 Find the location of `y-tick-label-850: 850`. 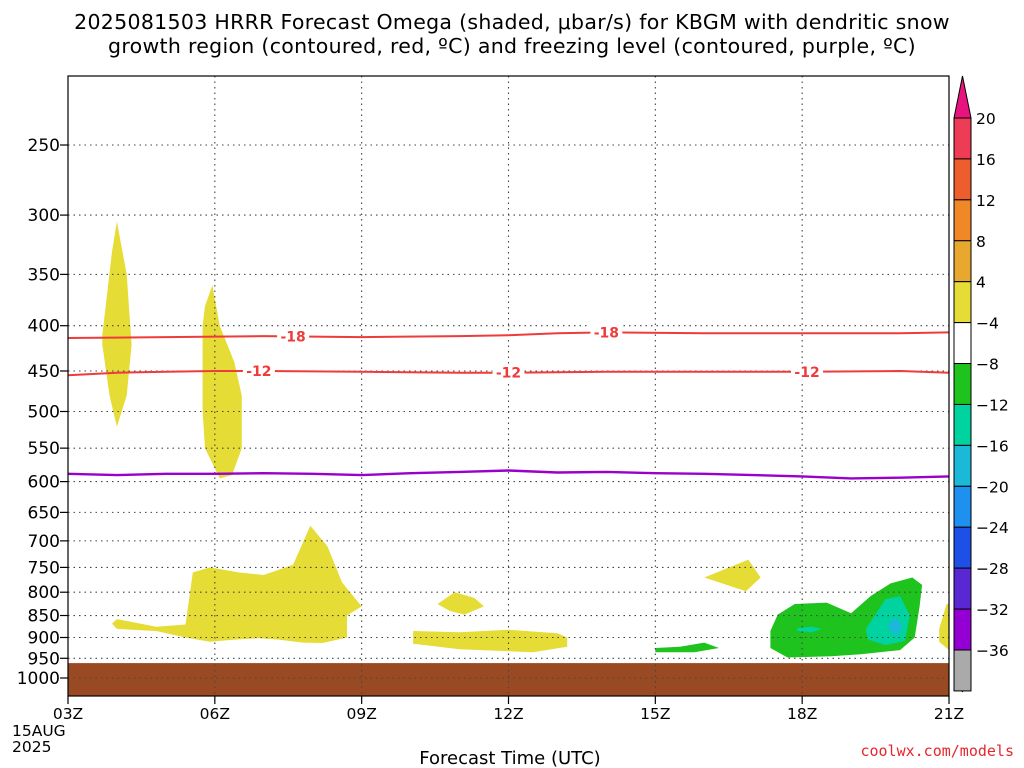

y-tick-label-850: 850 is located at coordinates (44, 617).